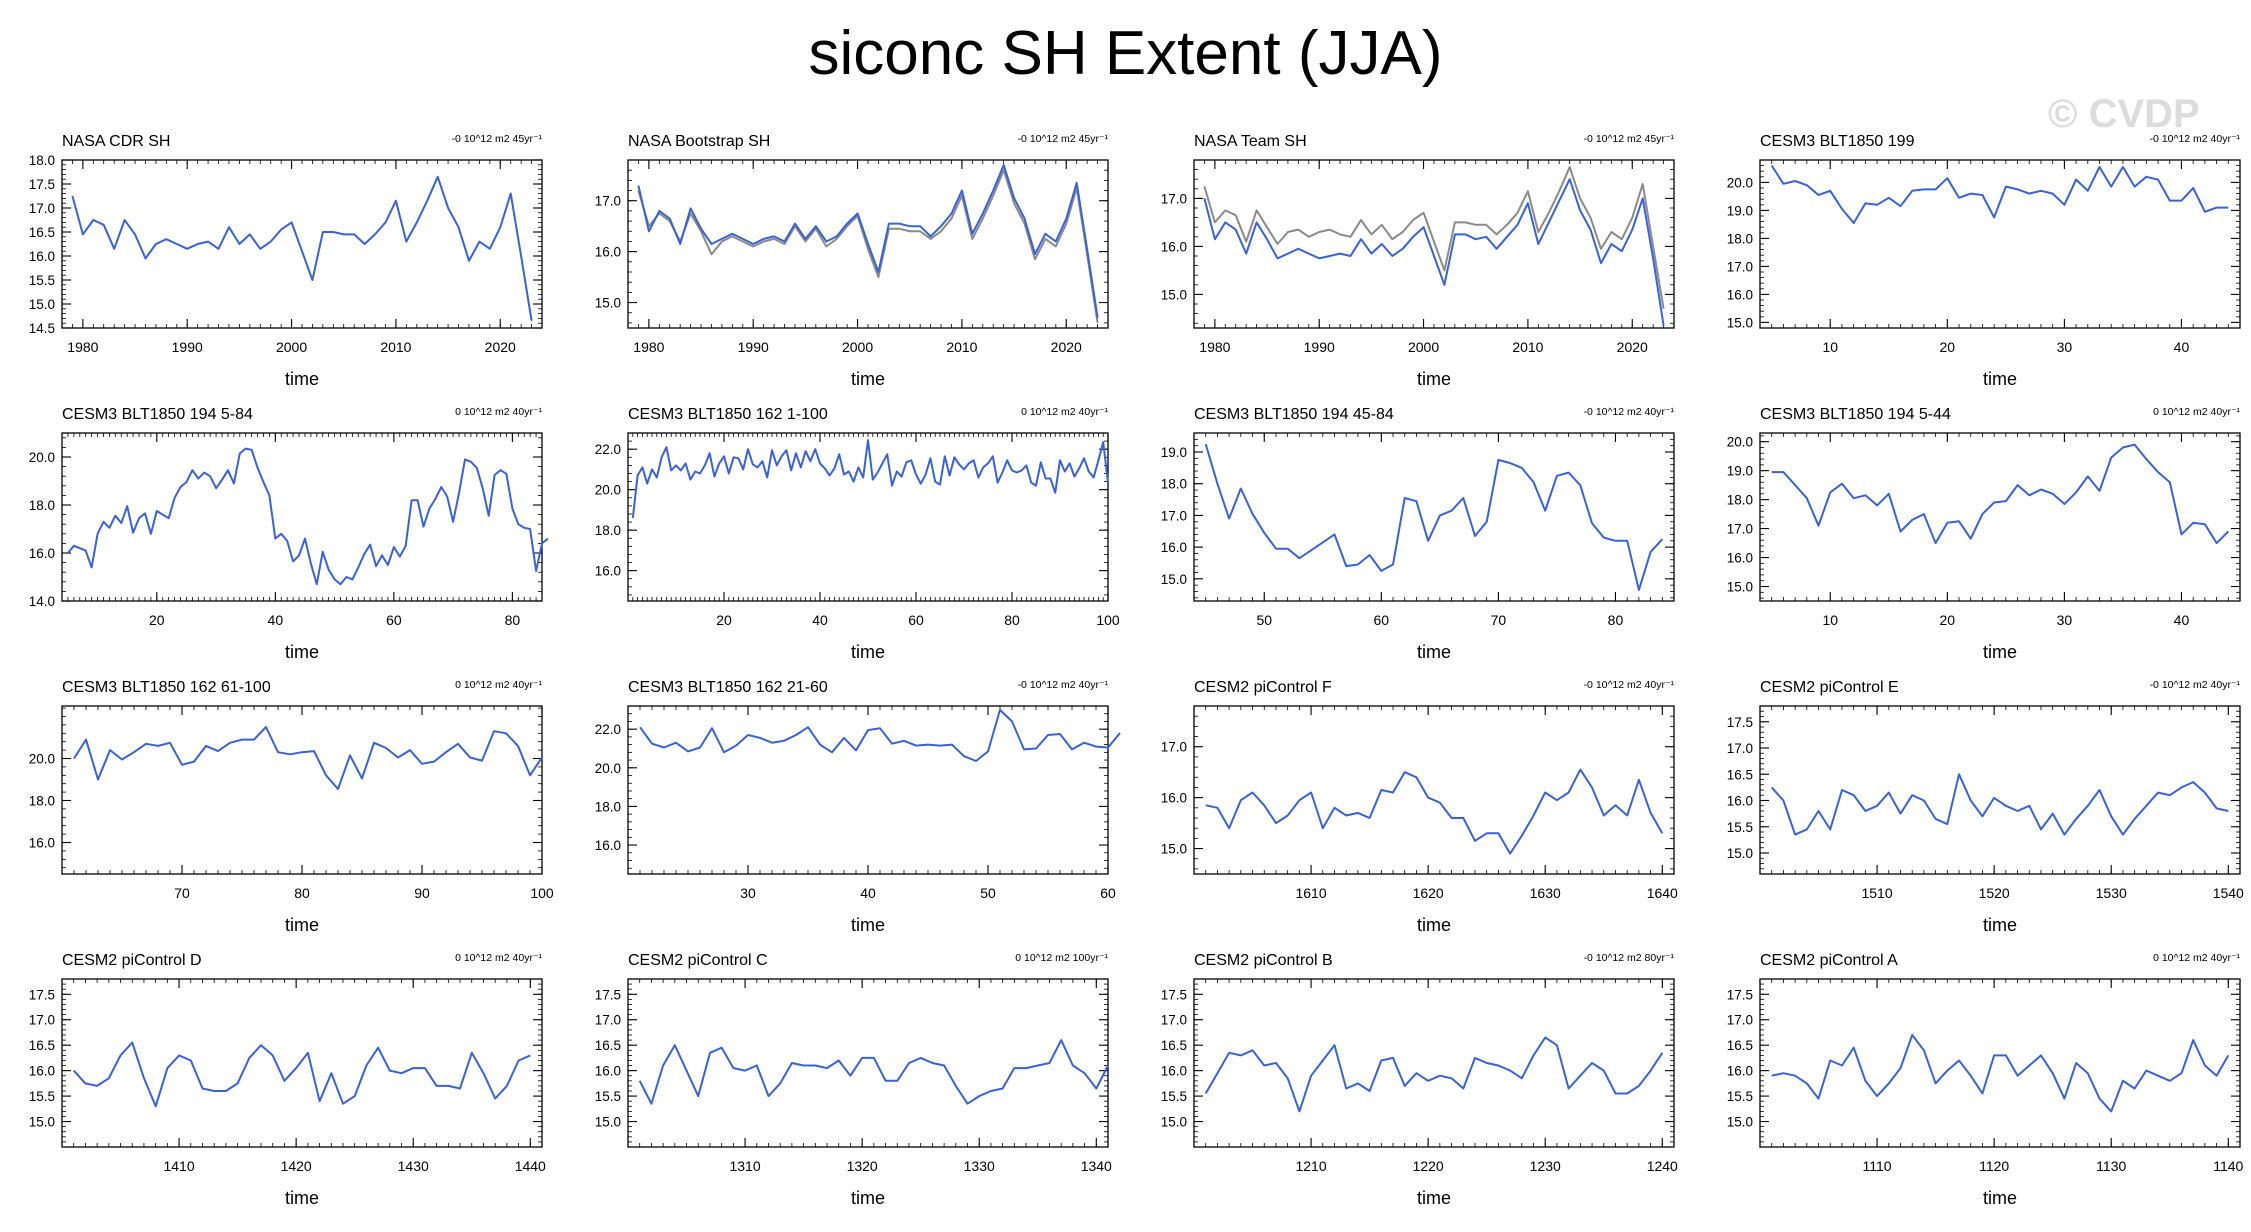  What do you see at coordinates (753, 347) in the screenshot?
I see `x-tick-label: 1990` at bounding box center [753, 347].